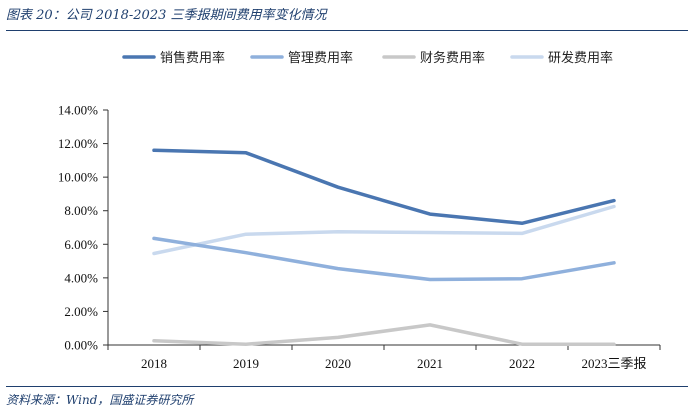 Image resolution: width=694 pixels, height=418 pixels. What do you see at coordinates (347, 386) in the screenshot?
I see `bottom-rule` at bounding box center [347, 386].